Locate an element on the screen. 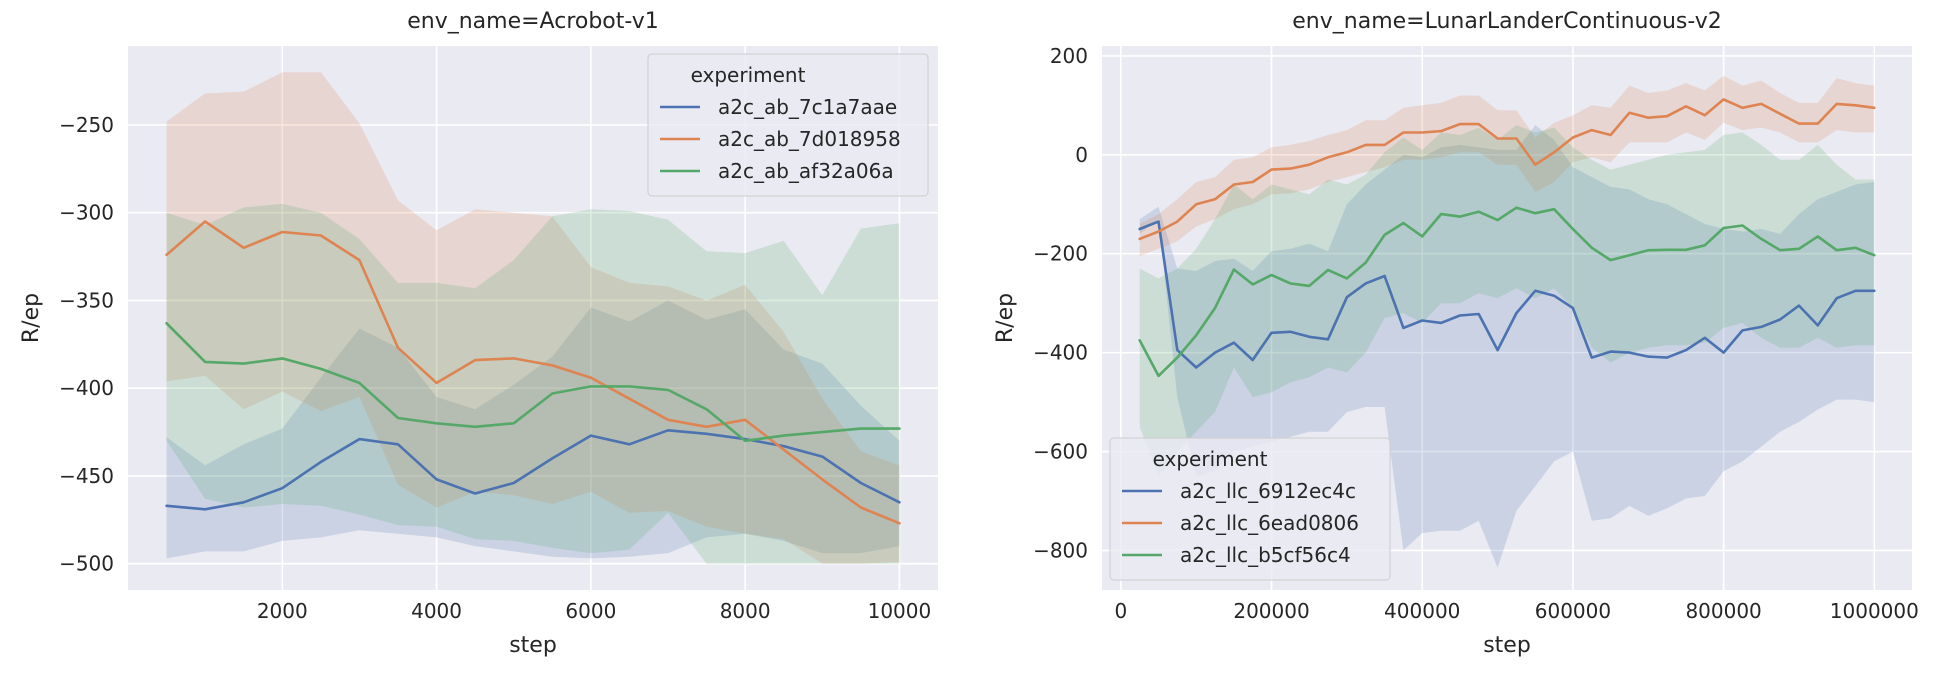  chart-title: env_name=LunarLanderContinuous-v2 is located at coordinates (1506, 21).